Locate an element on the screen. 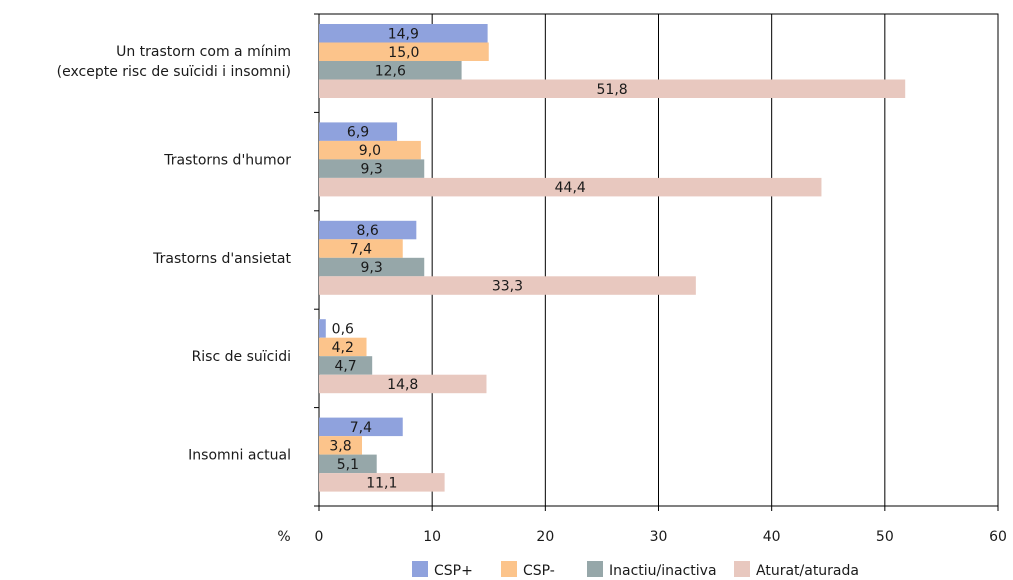 Image resolution: width=1013 pixels, height=580 pixels. category-label: Un trastorn com a mínim is located at coordinates (203, 52).